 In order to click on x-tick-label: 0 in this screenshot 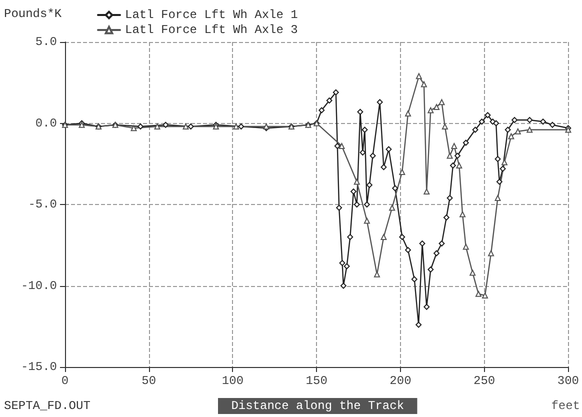, I will do `click(65, 381)`.